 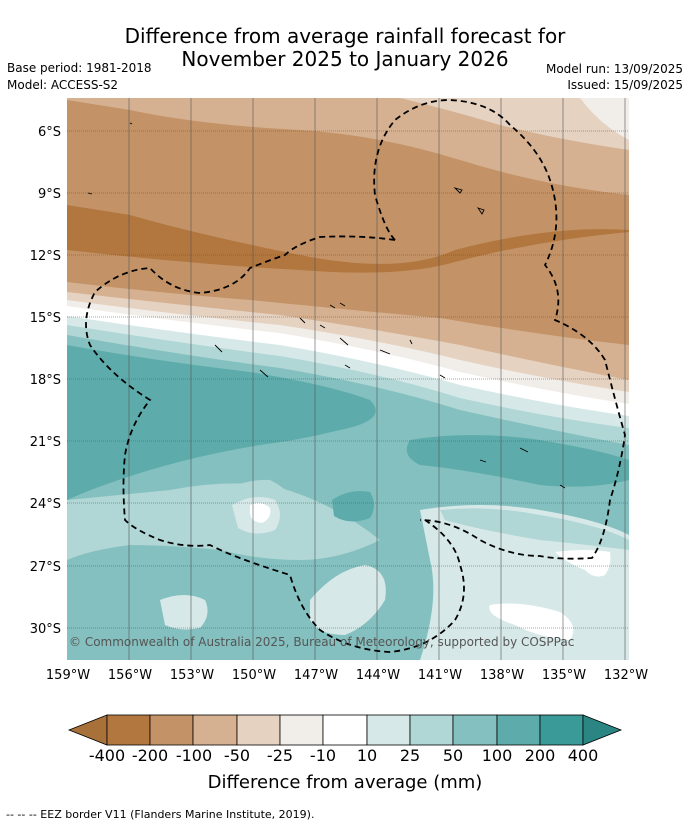 What do you see at coordinates (626, 675) in the screenshot?
I see `lon-label-132w: 132°W` at bounding box center [626, 675].